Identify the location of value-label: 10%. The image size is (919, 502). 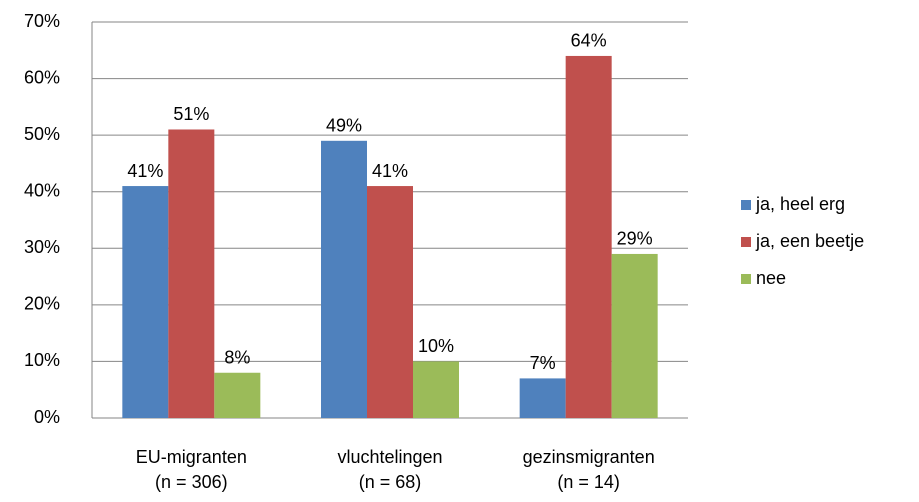
(436, 346).